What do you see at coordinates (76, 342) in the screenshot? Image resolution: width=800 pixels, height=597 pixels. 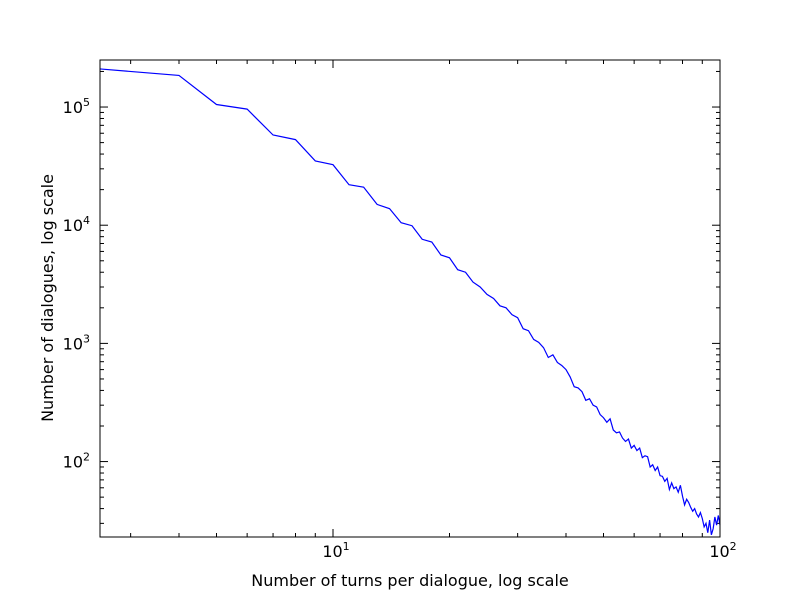 I see `y-tick-label: 10³` at bounding box center [76, 342].